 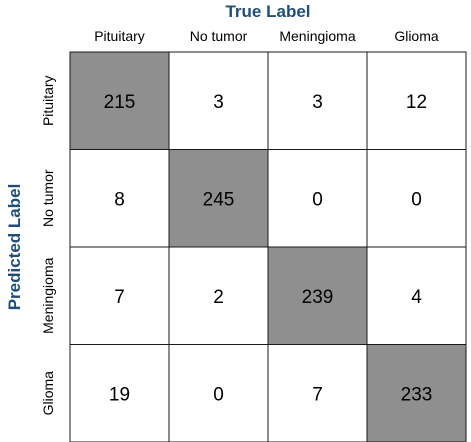 I want to click on cell-value-3-0: 19, so click(x=119, y=394).